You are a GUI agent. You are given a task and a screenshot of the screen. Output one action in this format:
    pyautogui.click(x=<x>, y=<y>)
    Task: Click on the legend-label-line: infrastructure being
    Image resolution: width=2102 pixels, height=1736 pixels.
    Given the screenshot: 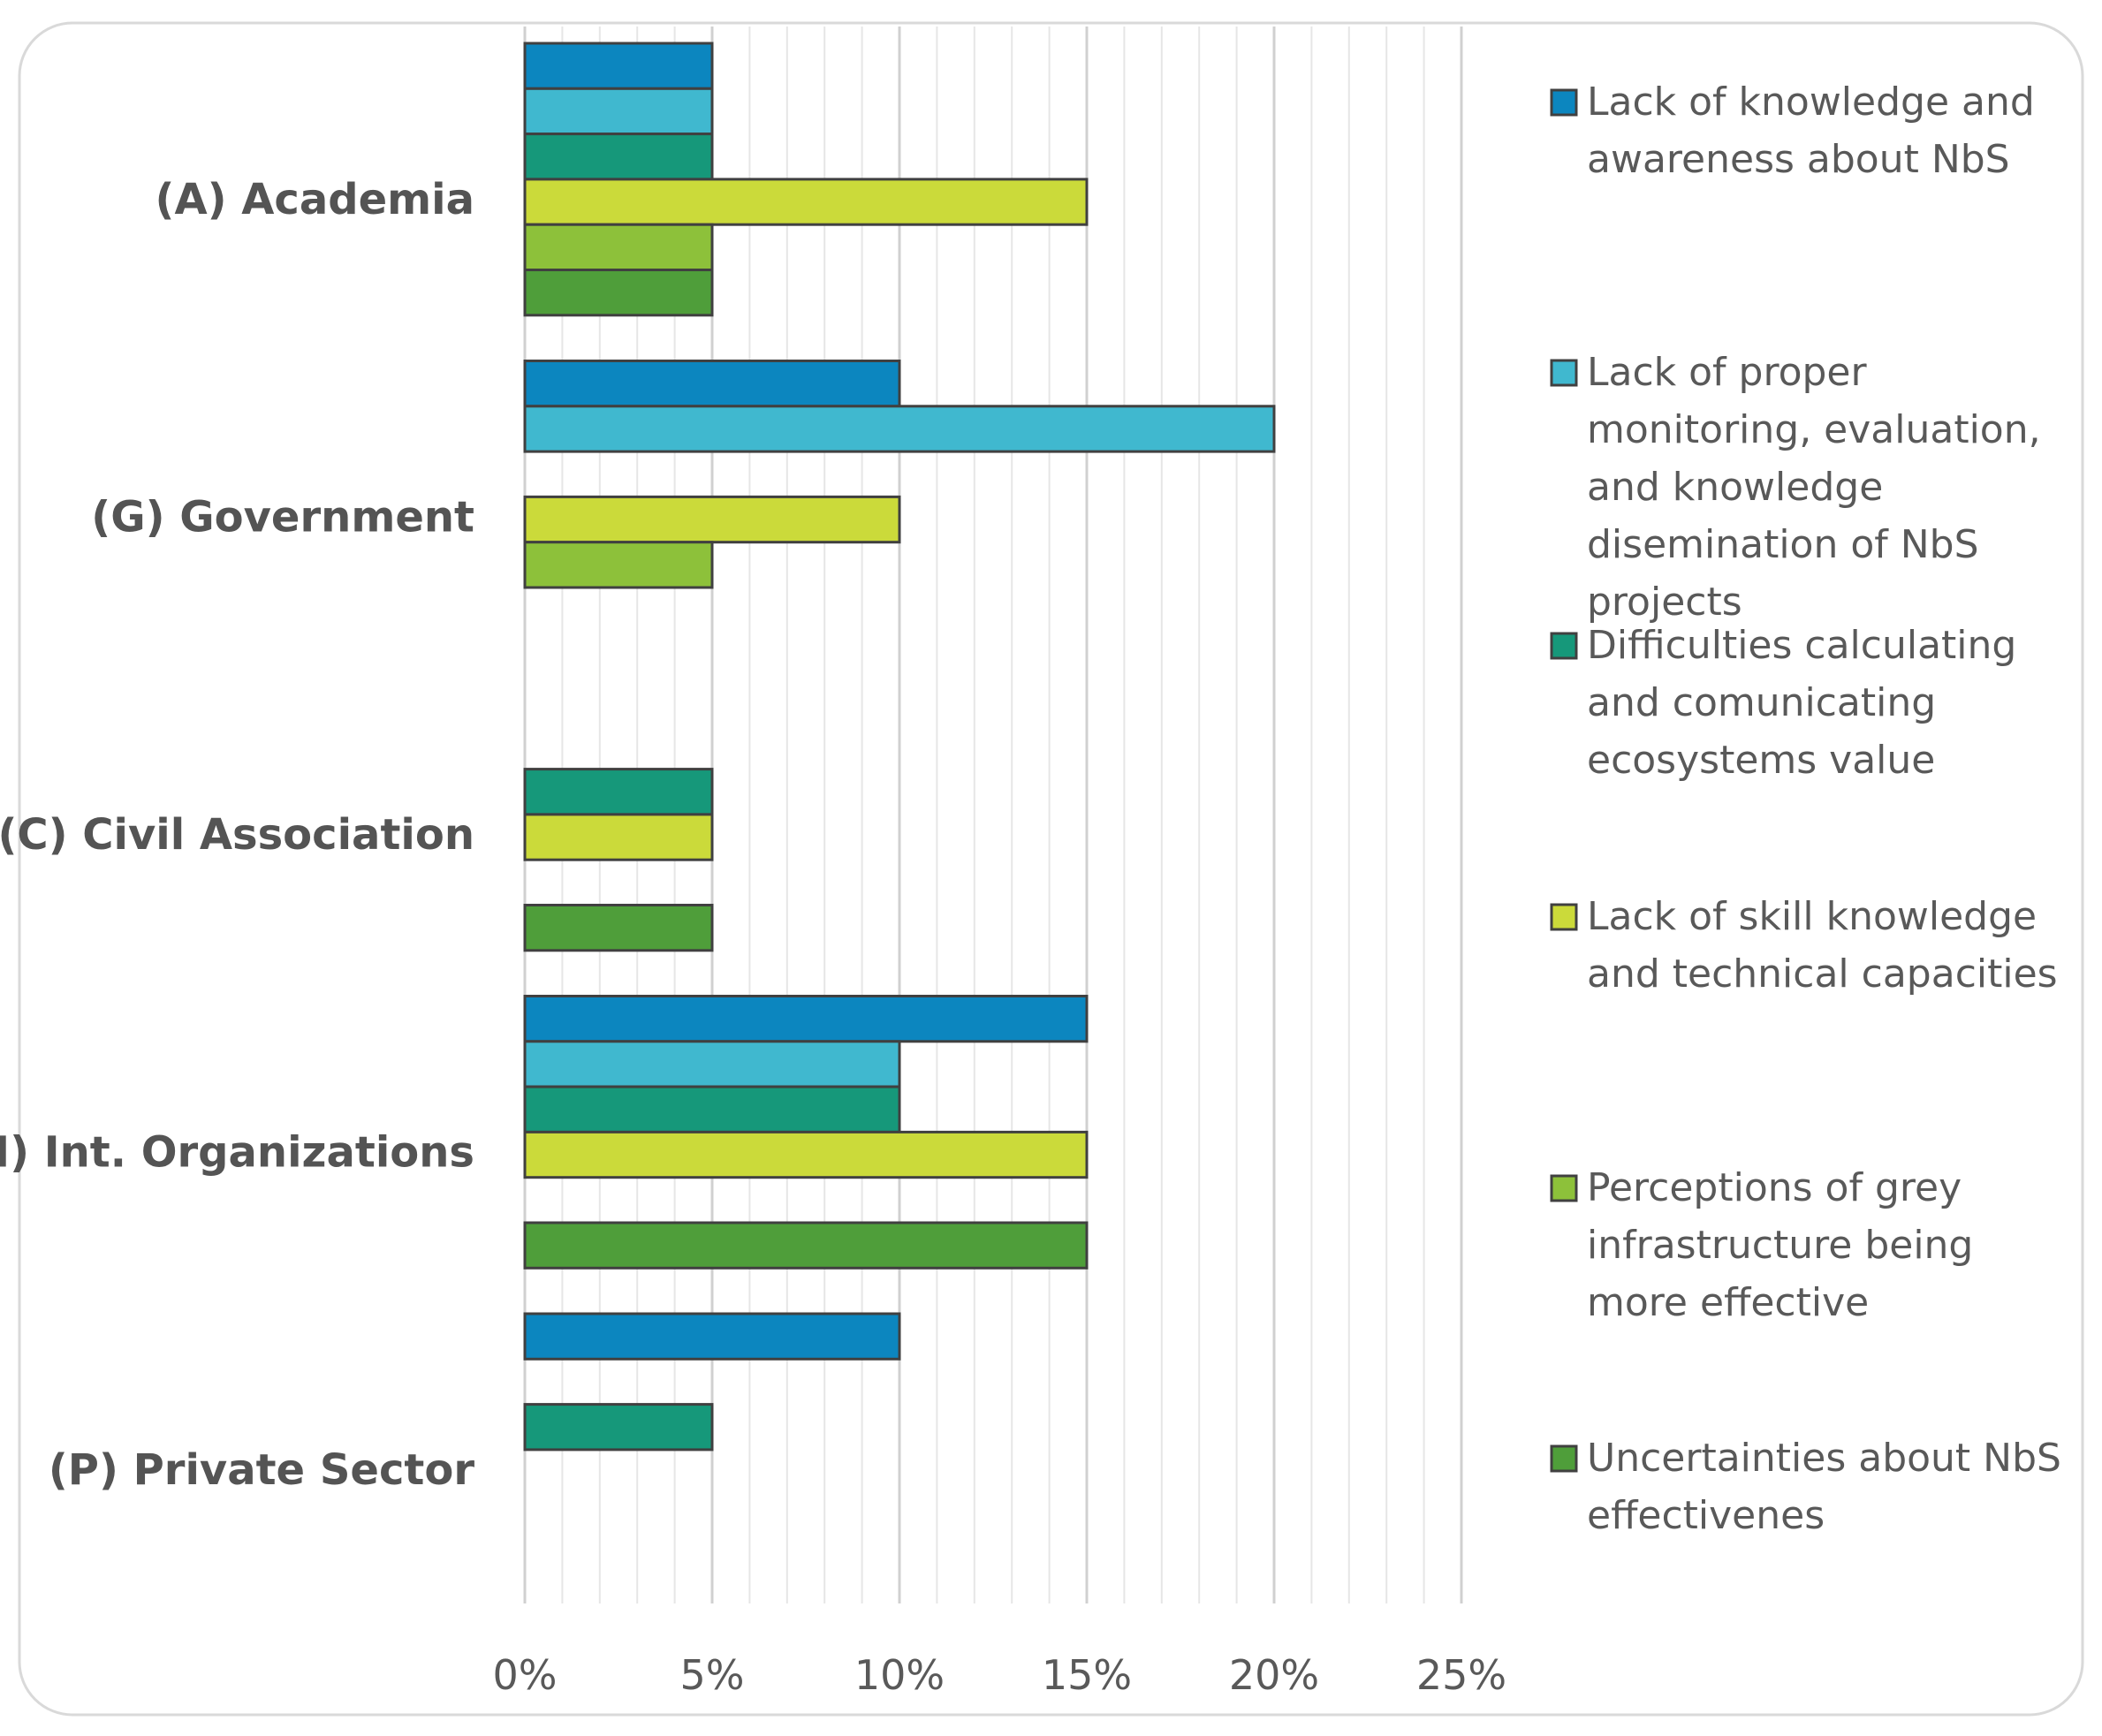 What is the action you would take?
    pyautogui.click(x=1780, y=1245)
    